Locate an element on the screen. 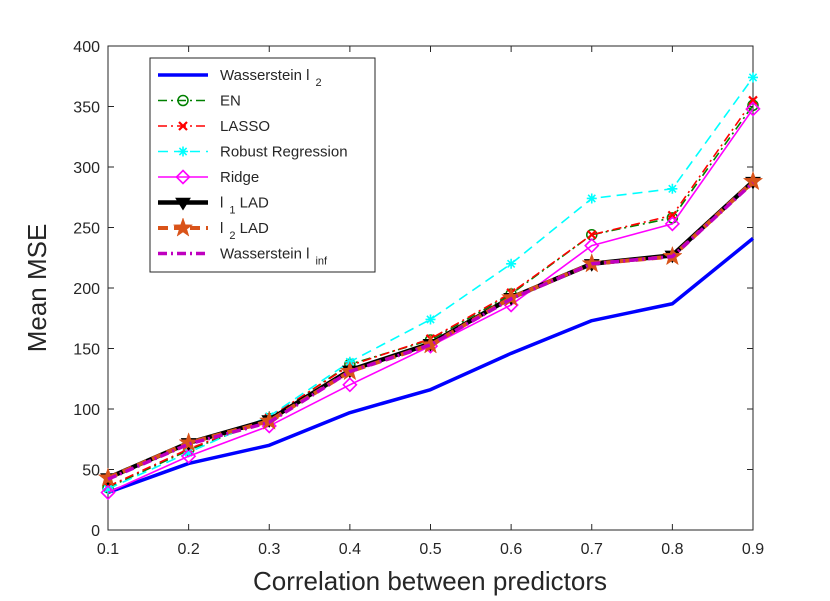 This screenshot has width=830, height=601. x-tick-label: 0.4 is located at coordinates (350, 549).